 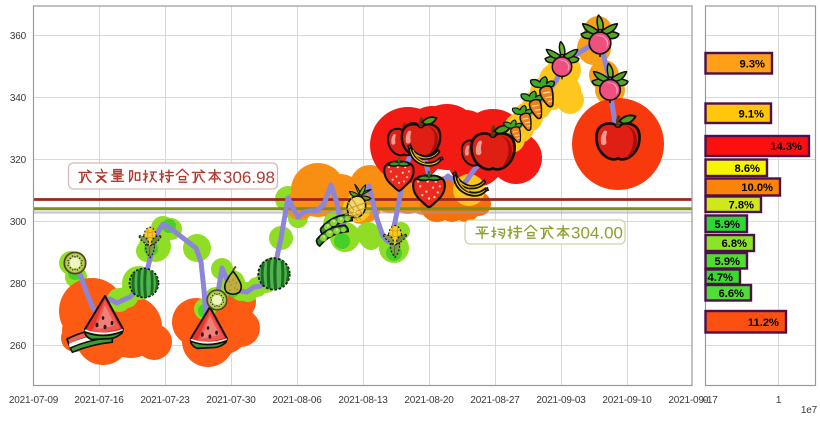 I want to click on svg-text: 11.2%, so click(x=763, y=323).